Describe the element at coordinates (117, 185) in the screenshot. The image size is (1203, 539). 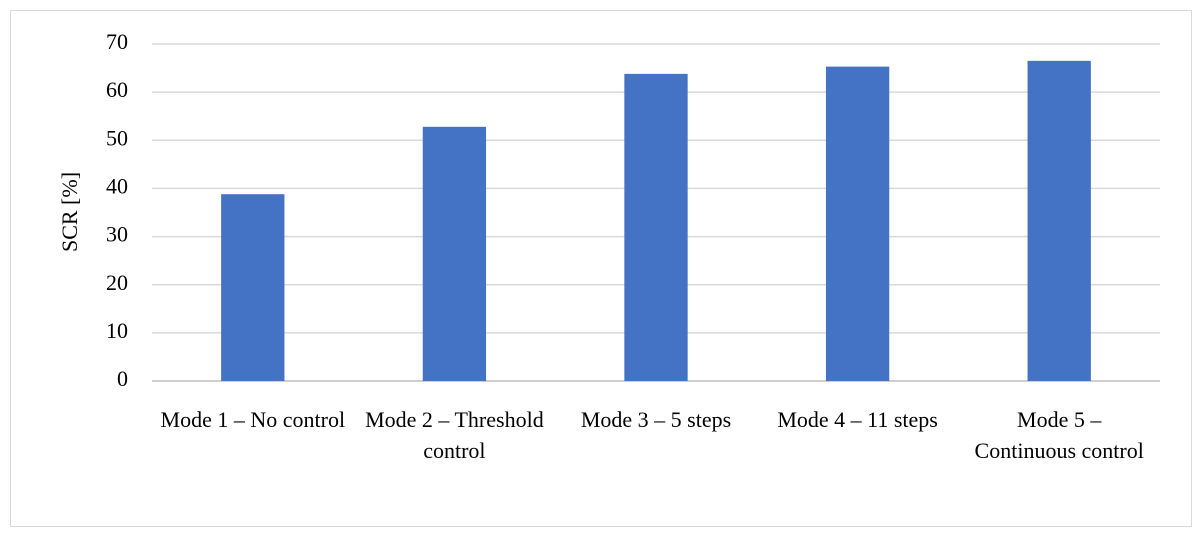
I see `y-tick-label: 40` at that location.